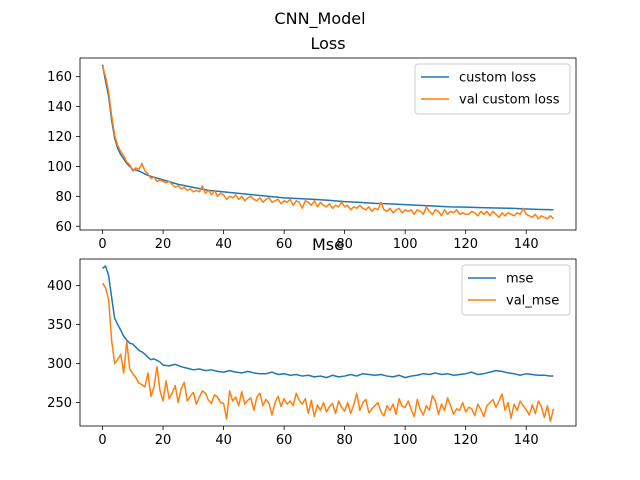  I want to click on mse-title: Mse, so click(328, 244).